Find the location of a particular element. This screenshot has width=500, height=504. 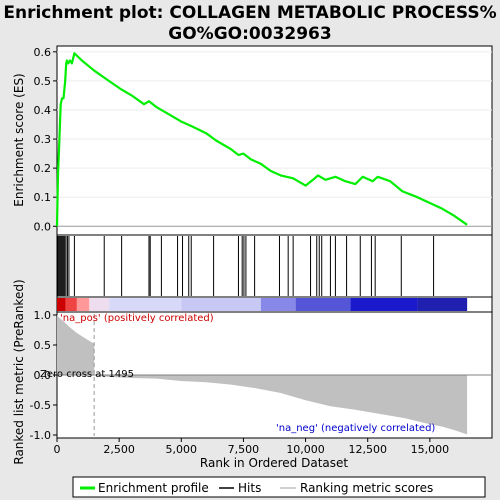

legend-label-enrichment: Enrichment profile is located at coordinates (153, 488).